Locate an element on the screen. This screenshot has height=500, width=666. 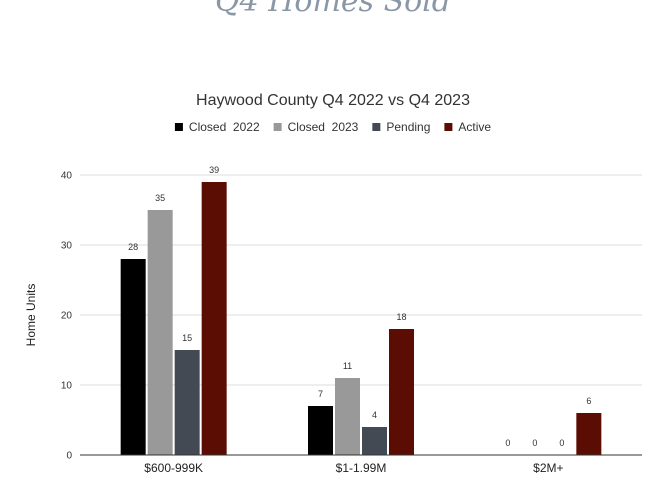
legend-label: Pending is located at coordinates (408, 127).